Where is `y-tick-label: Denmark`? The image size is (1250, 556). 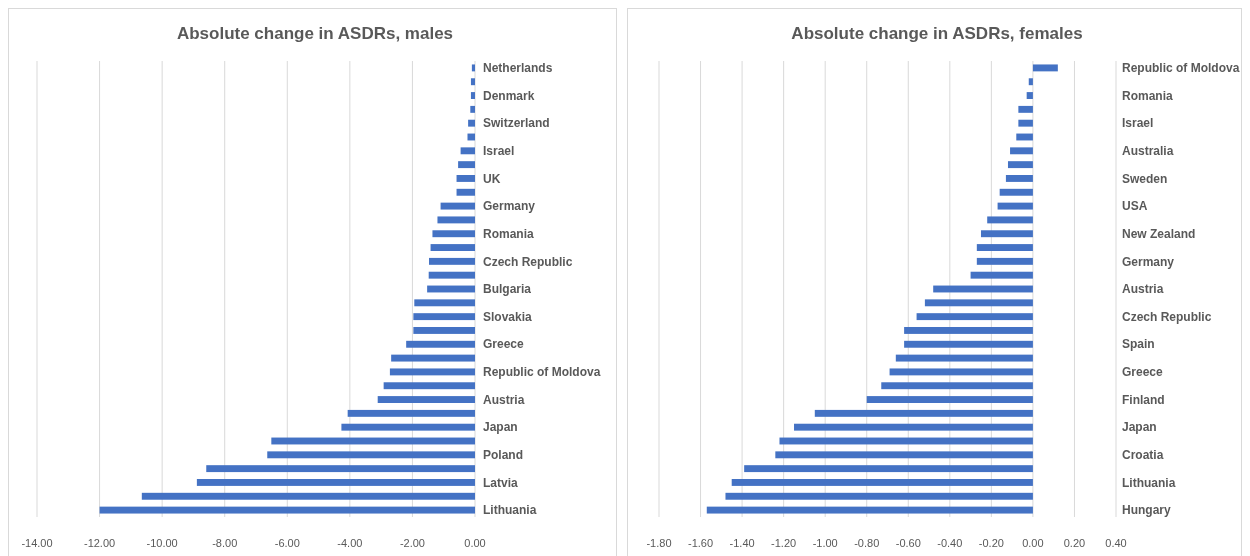
y-tick-label: Denmark is located at coordinates (509, 95).